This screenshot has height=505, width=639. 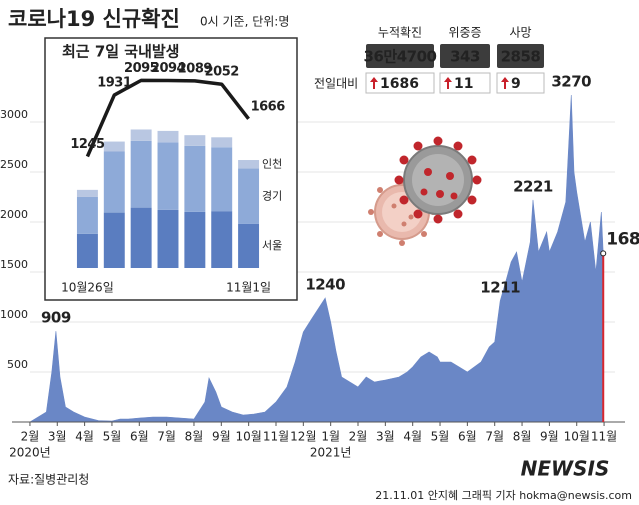 I want to click on change-label: 전일대비, so click(x=336, y=84).